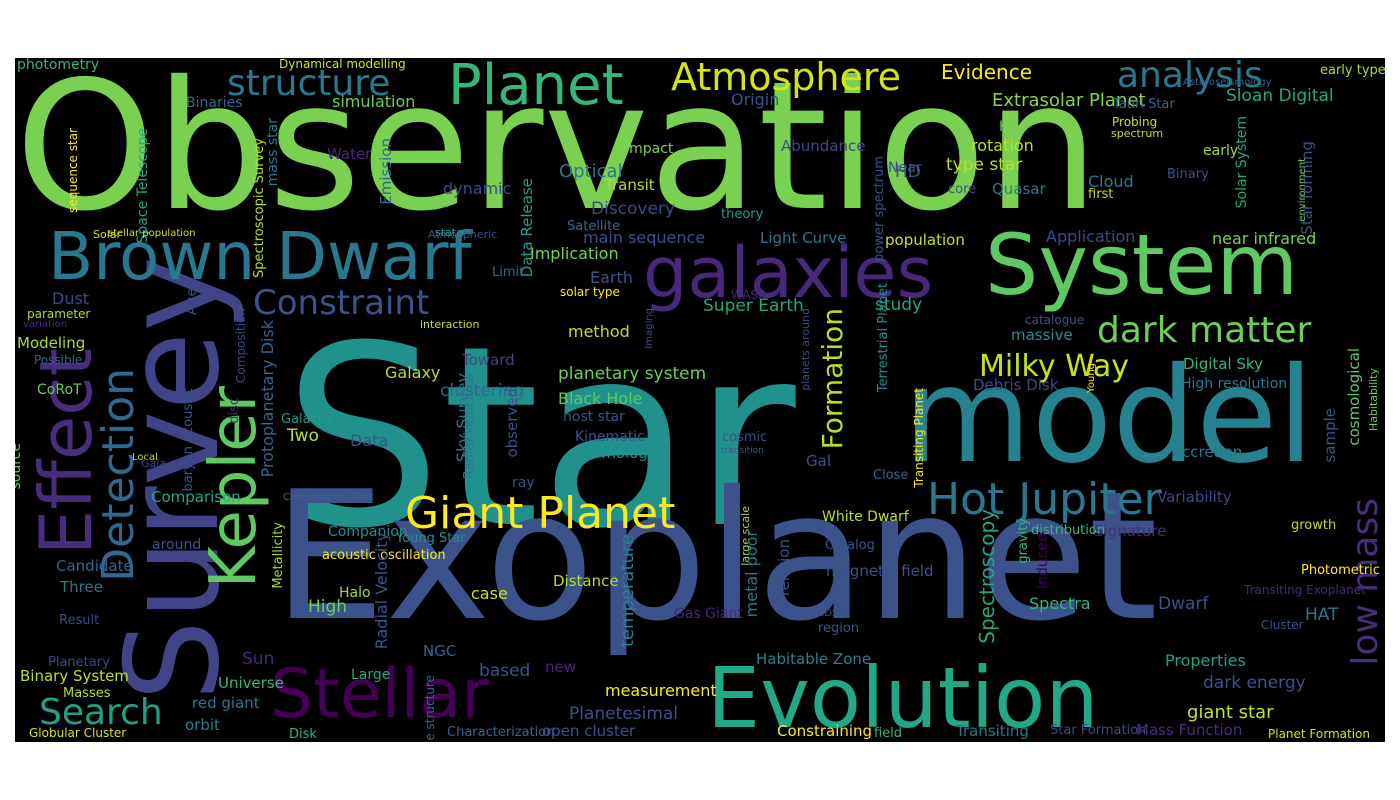 The width and height of the screenshot is (1400, 800). I want to click on word-data: Data, so click(369, 440).